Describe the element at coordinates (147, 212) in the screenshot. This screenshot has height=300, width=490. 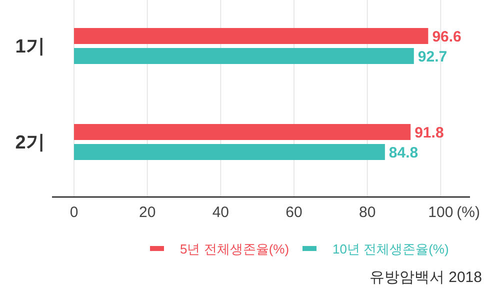
I see `x-tick-label: 20` at that location.